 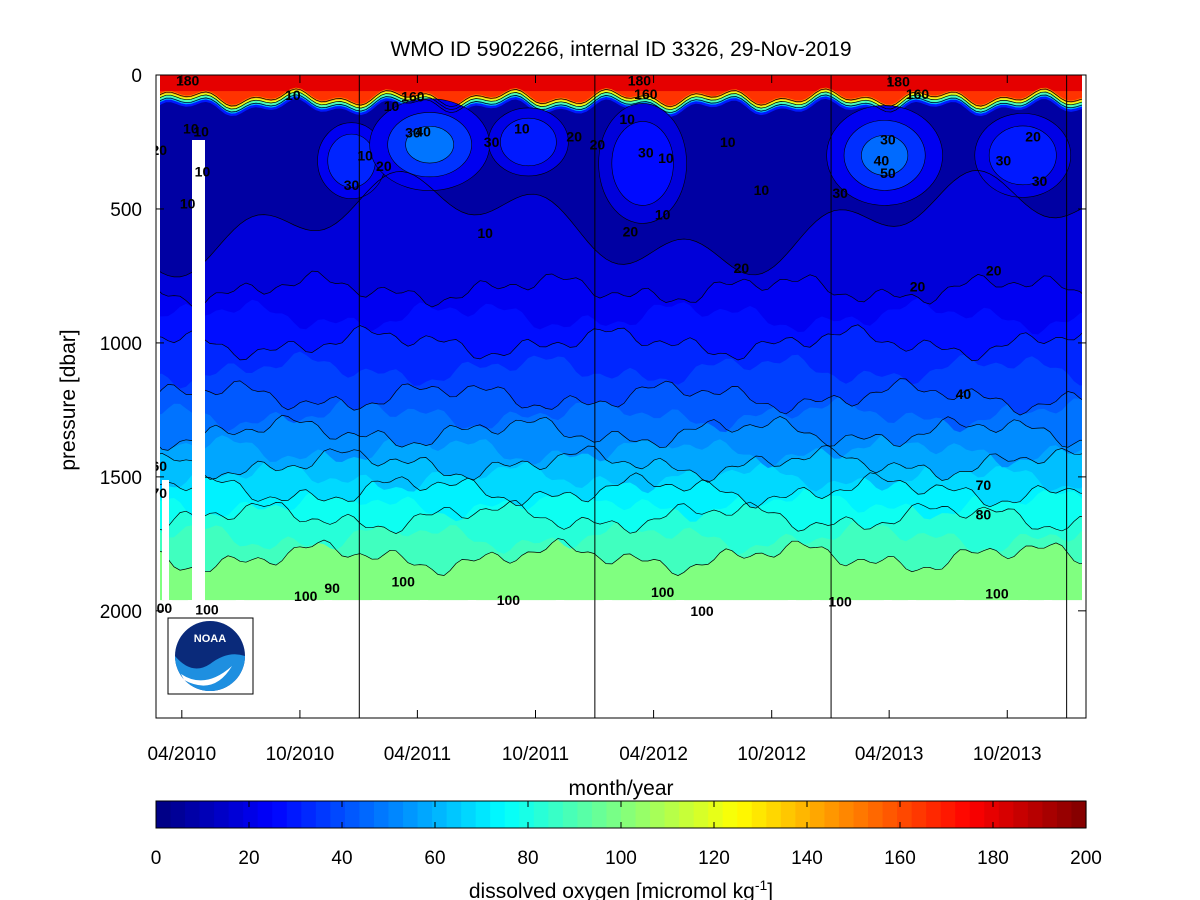 I want to click on colorbar-tick-label: 80, so click(x=527, y=858).